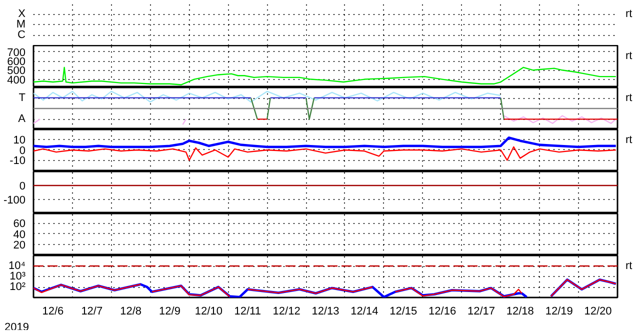 The height and width of the screenshot is (334, 633). What do you see at coordinates (17, 266) in the screenshot?
I see `y-tick-label: 10⁴` at bounding box center [17, 266].